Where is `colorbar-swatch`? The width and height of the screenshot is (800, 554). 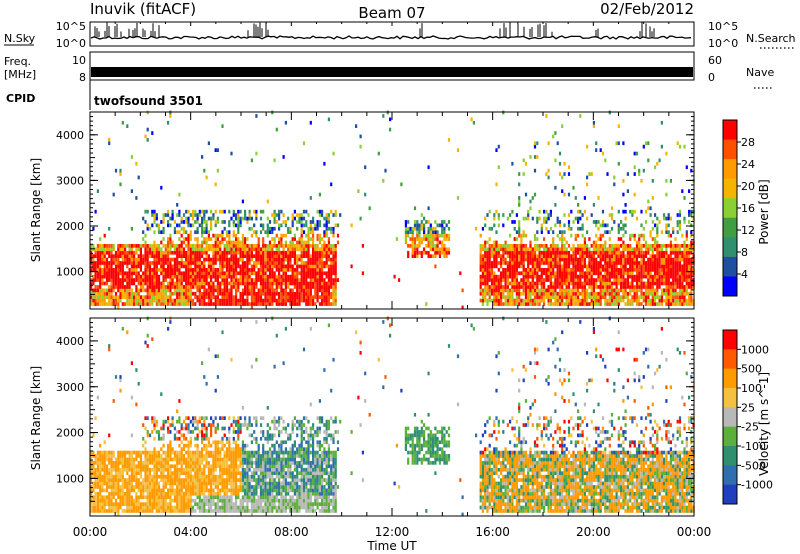
colorbar-swatch is located at coordinates (730, 130).